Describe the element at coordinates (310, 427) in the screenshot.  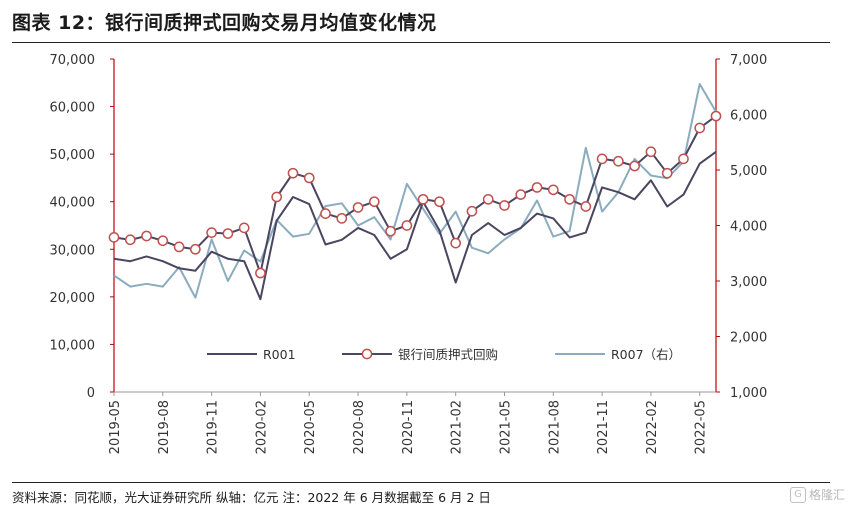
I see `x-tick-label: 2020-05` at that location.